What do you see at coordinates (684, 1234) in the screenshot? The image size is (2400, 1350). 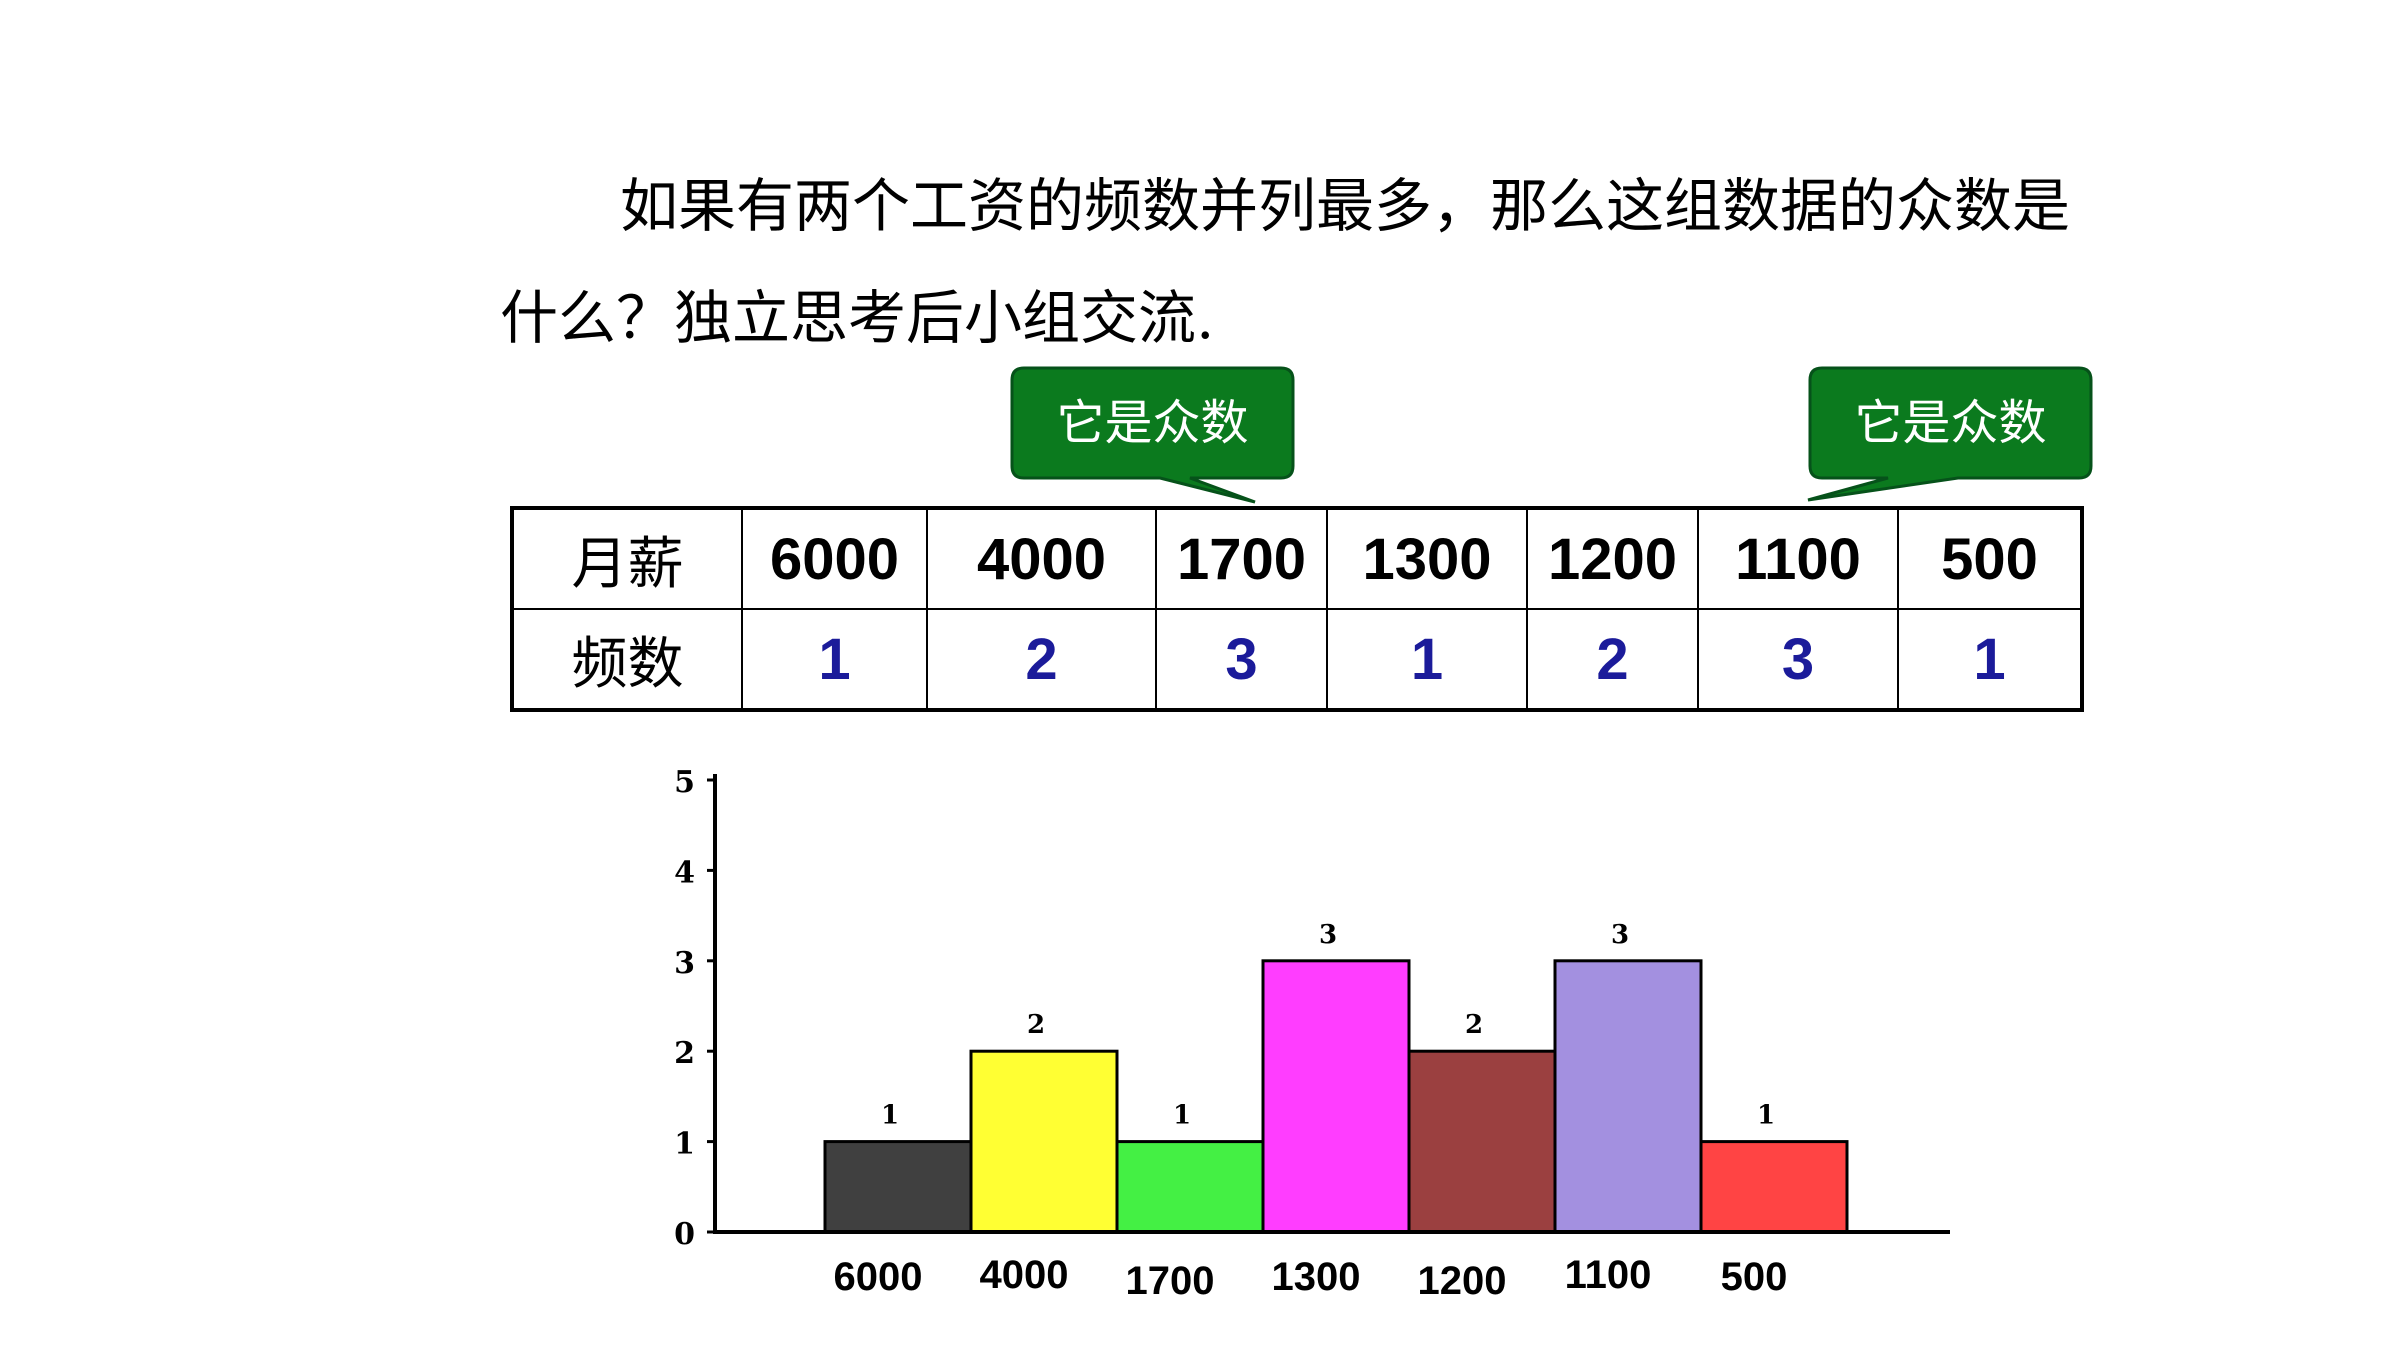 I see `y-tick-label: 0` at bounding box center [684, 1234].